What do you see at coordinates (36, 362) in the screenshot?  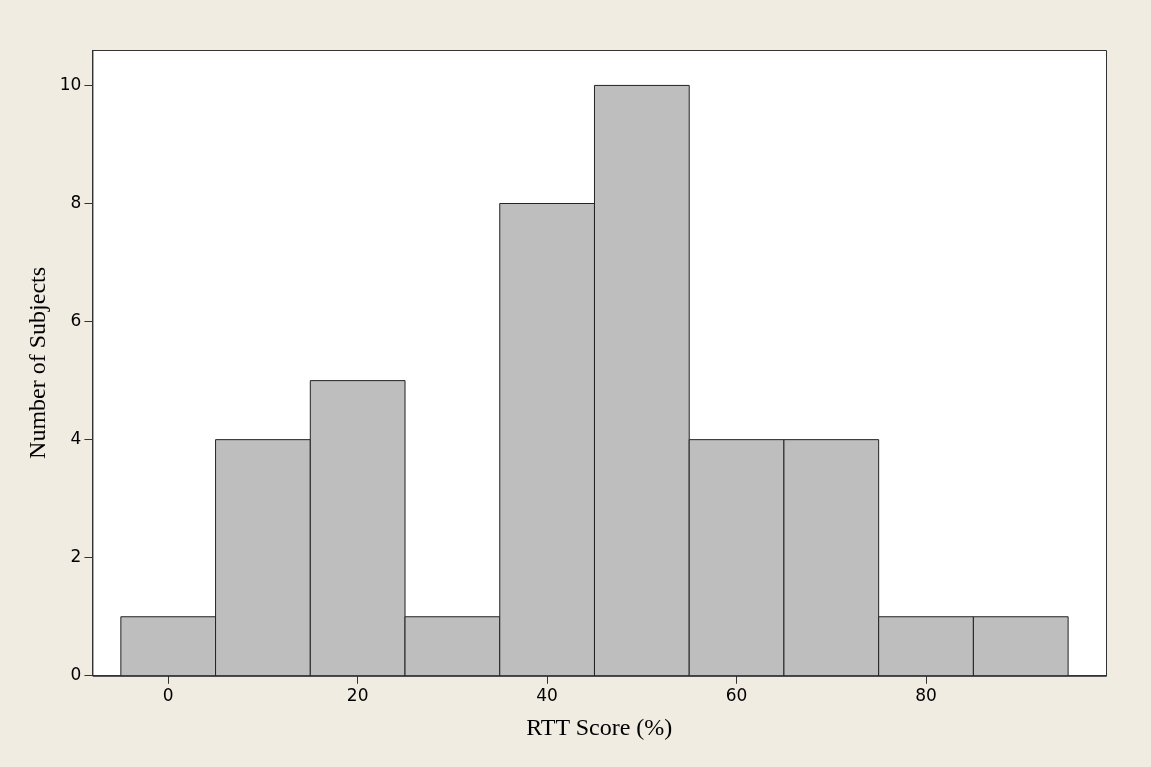 I see `y-axis-title: Number of Subjects` at bounding box center [36, 362].